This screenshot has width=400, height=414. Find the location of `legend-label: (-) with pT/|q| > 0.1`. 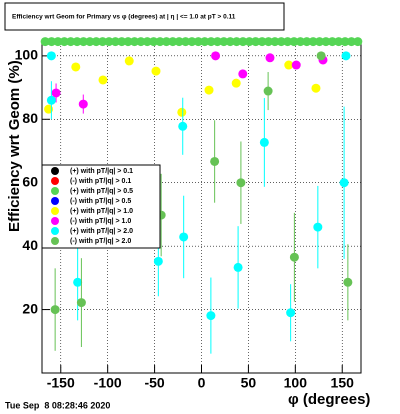

legend-label: (-) with pT/|q| > 0.1 is located at coordinates (100, 181).